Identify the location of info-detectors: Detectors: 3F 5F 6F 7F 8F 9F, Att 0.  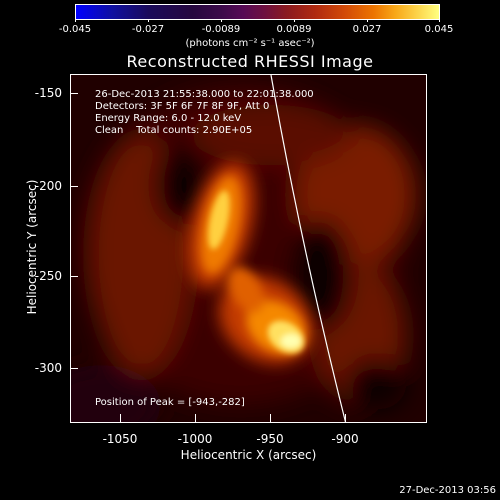
(182, 106).